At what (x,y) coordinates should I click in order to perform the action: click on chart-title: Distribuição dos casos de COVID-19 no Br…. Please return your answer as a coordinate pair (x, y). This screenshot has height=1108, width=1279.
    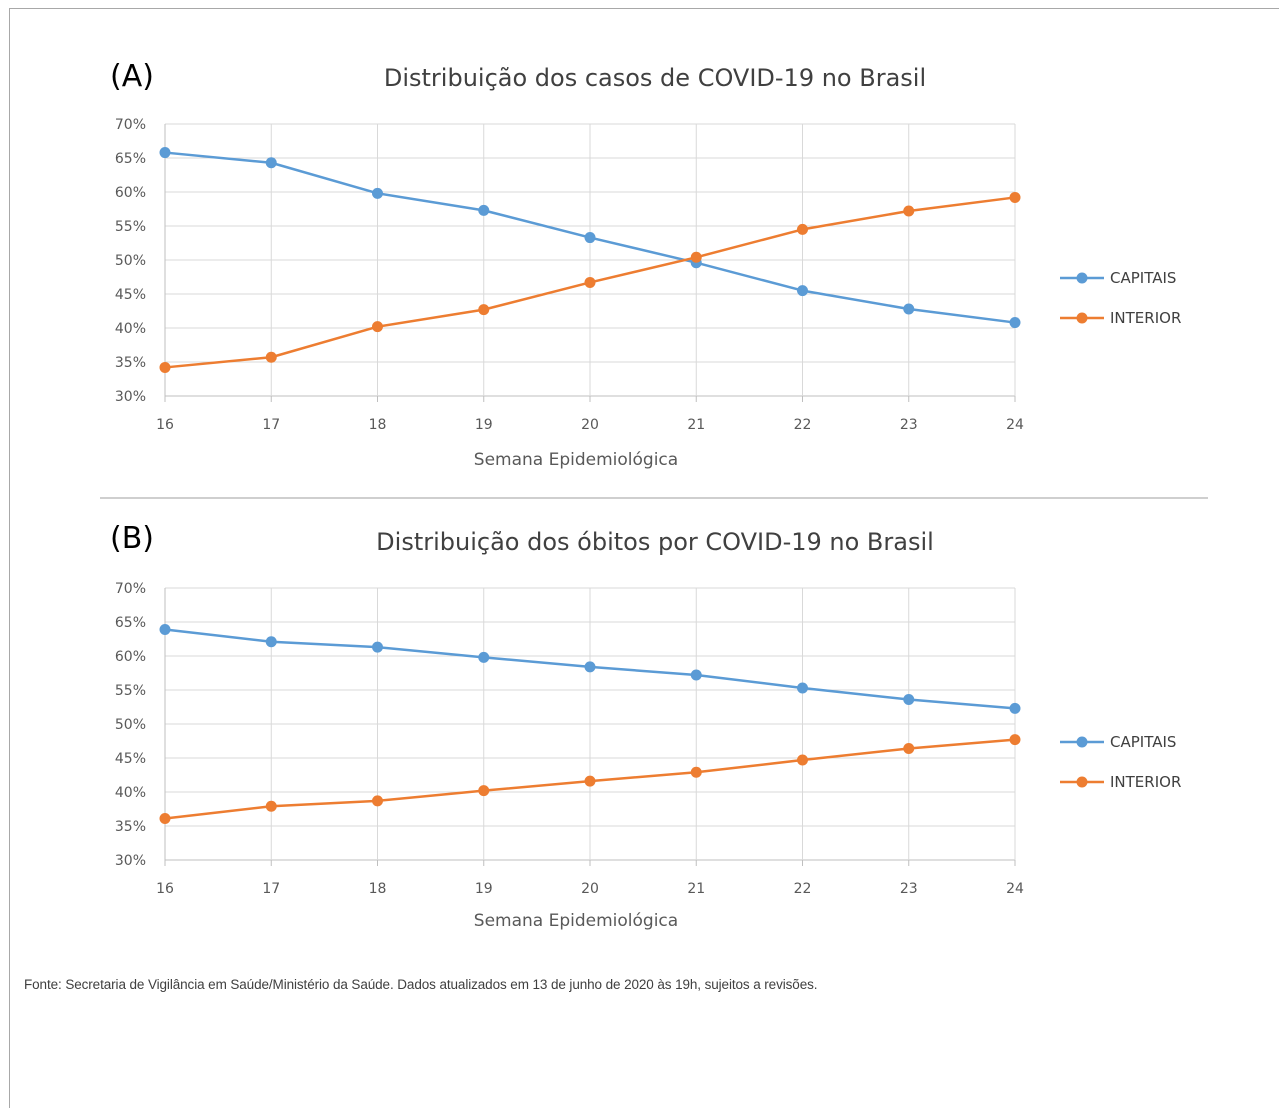
    Looking at the image, I should click on (655, 78).